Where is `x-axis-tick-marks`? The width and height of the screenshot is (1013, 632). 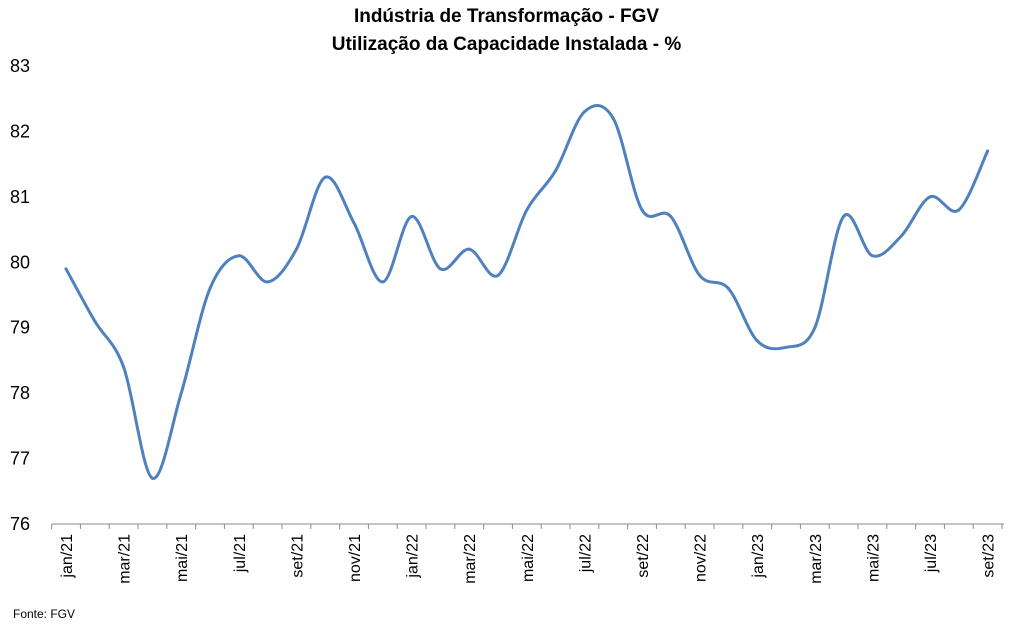 x-axis-tick-marks is located at coordinates (527, 526).